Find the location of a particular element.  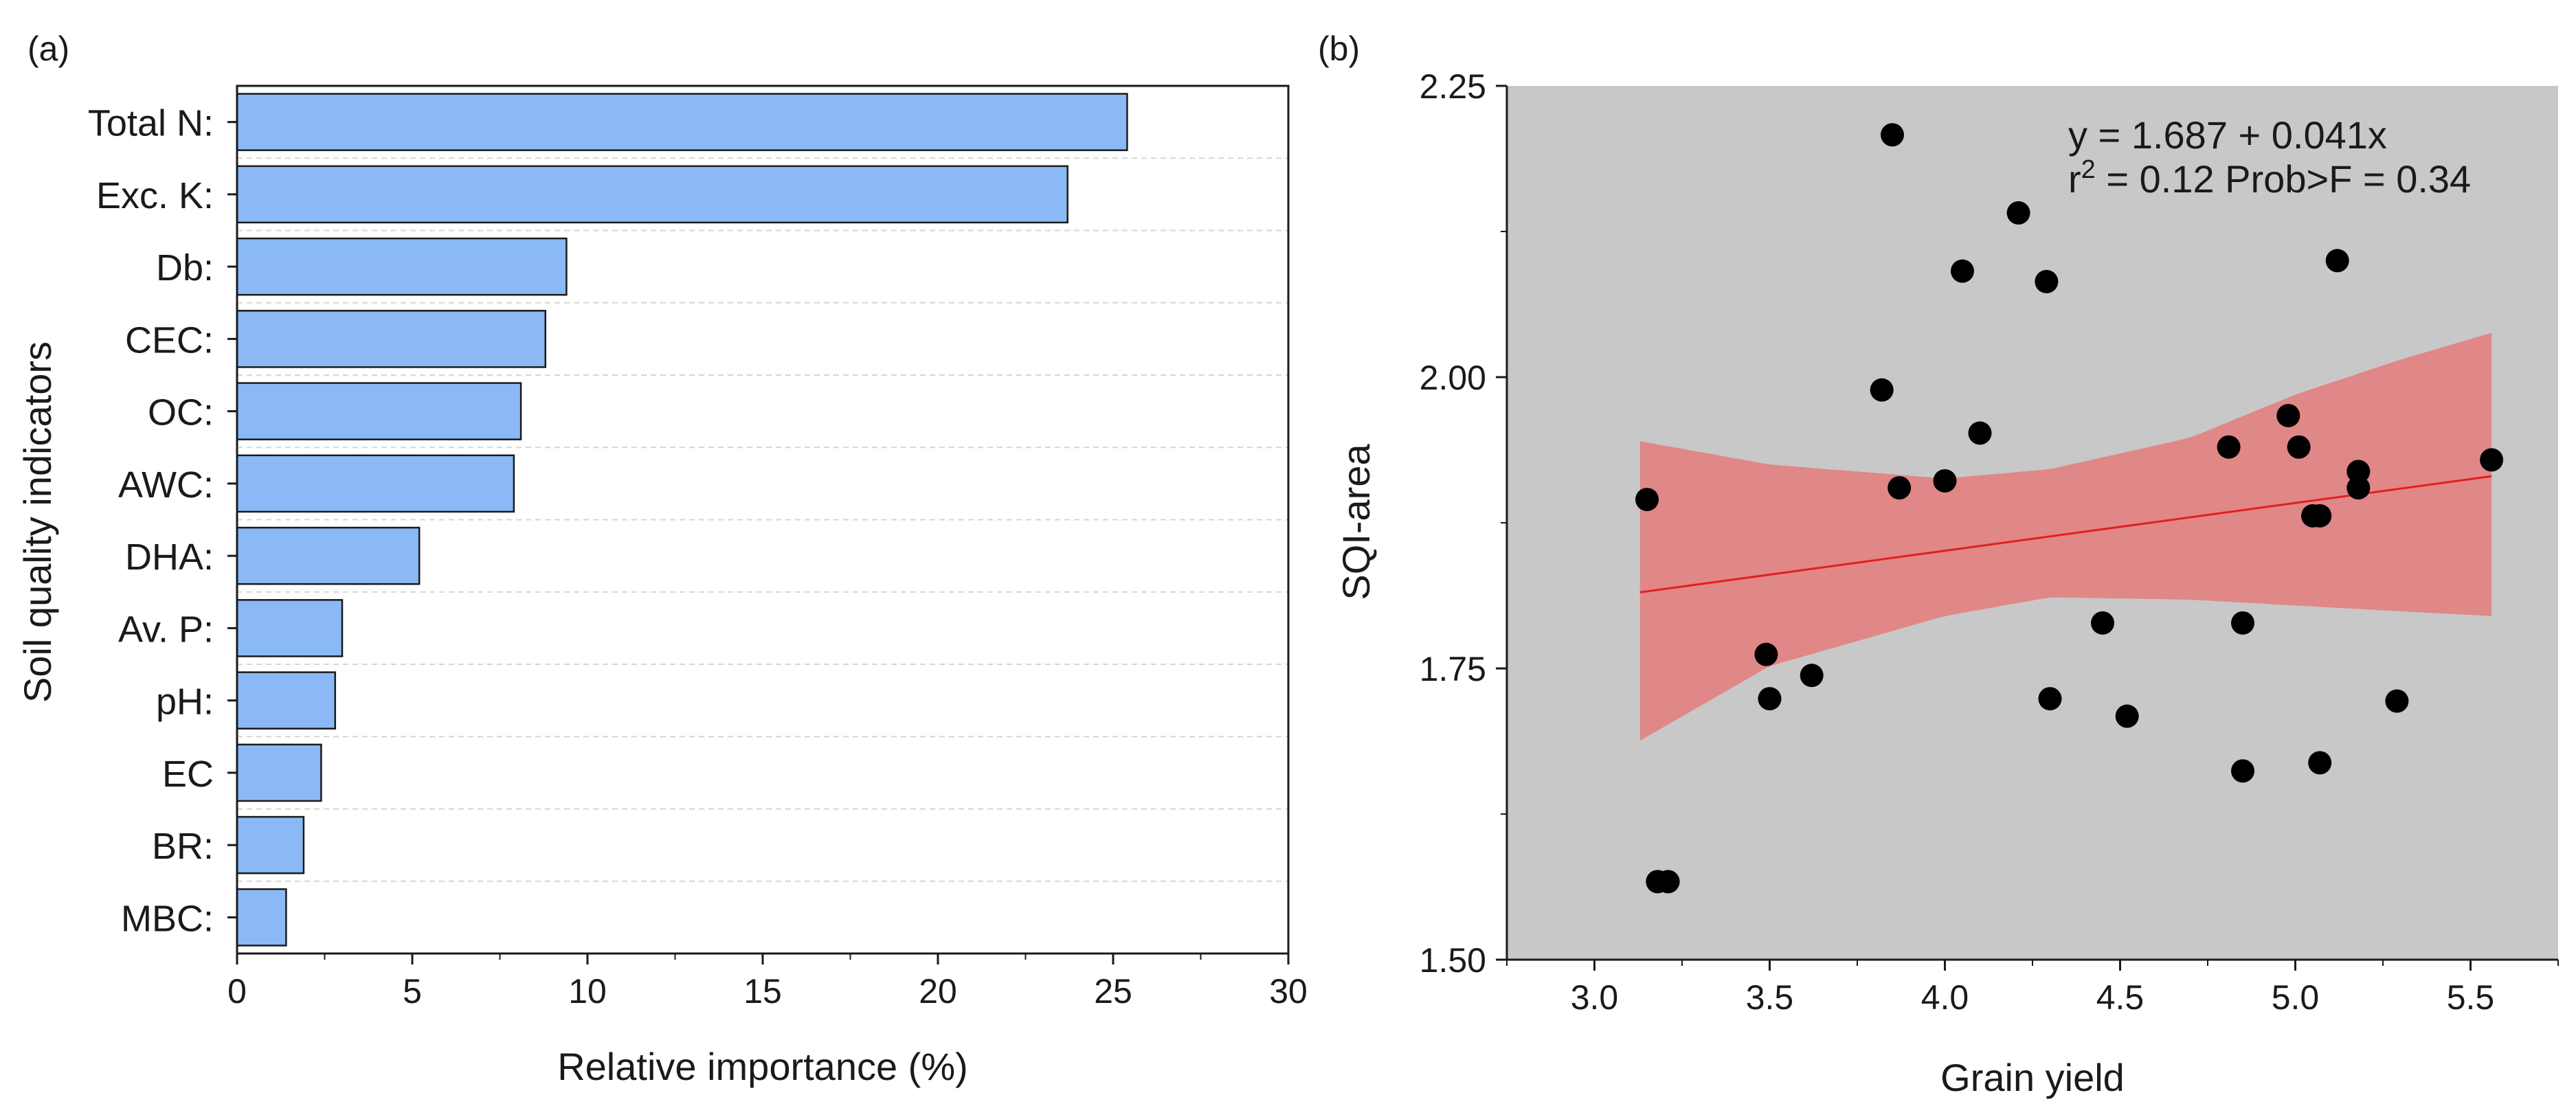

x-tick-label: 10 is located at coordinates (587, 991).